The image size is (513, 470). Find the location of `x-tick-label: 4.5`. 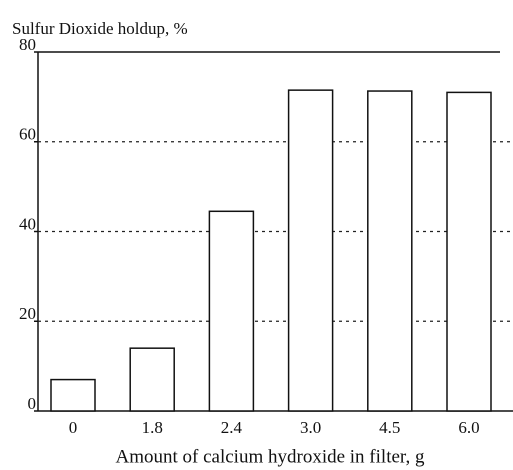

x-tick-label: 4.5 is located at coordinates (389, 427).